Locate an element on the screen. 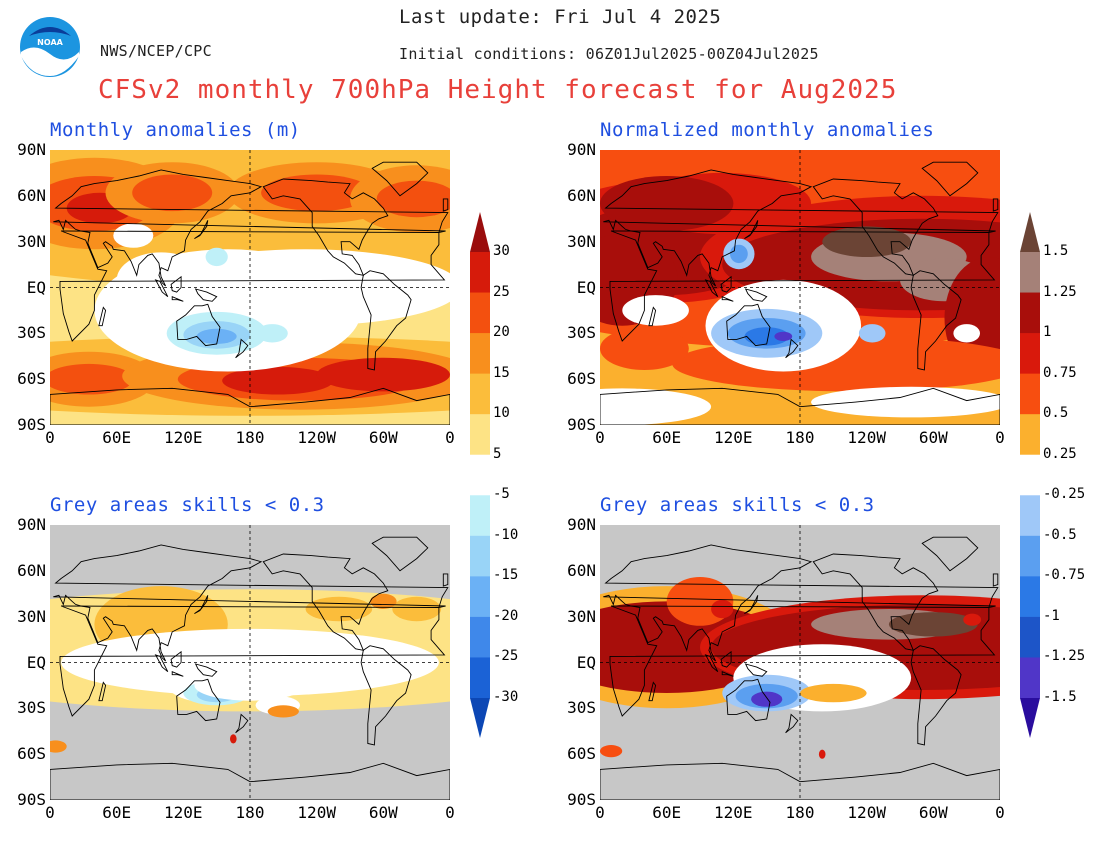 The height and width of the screenshot is (850, 1100). colorbar-label: -5 is located at coordinates (501, 494).